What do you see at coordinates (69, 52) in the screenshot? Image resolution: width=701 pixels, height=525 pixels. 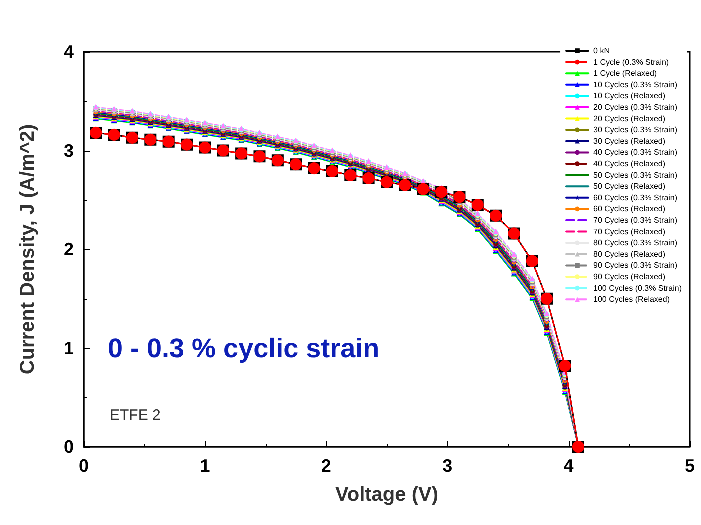 I see `y-tick-label: 4` at bounding box center [69, 52].